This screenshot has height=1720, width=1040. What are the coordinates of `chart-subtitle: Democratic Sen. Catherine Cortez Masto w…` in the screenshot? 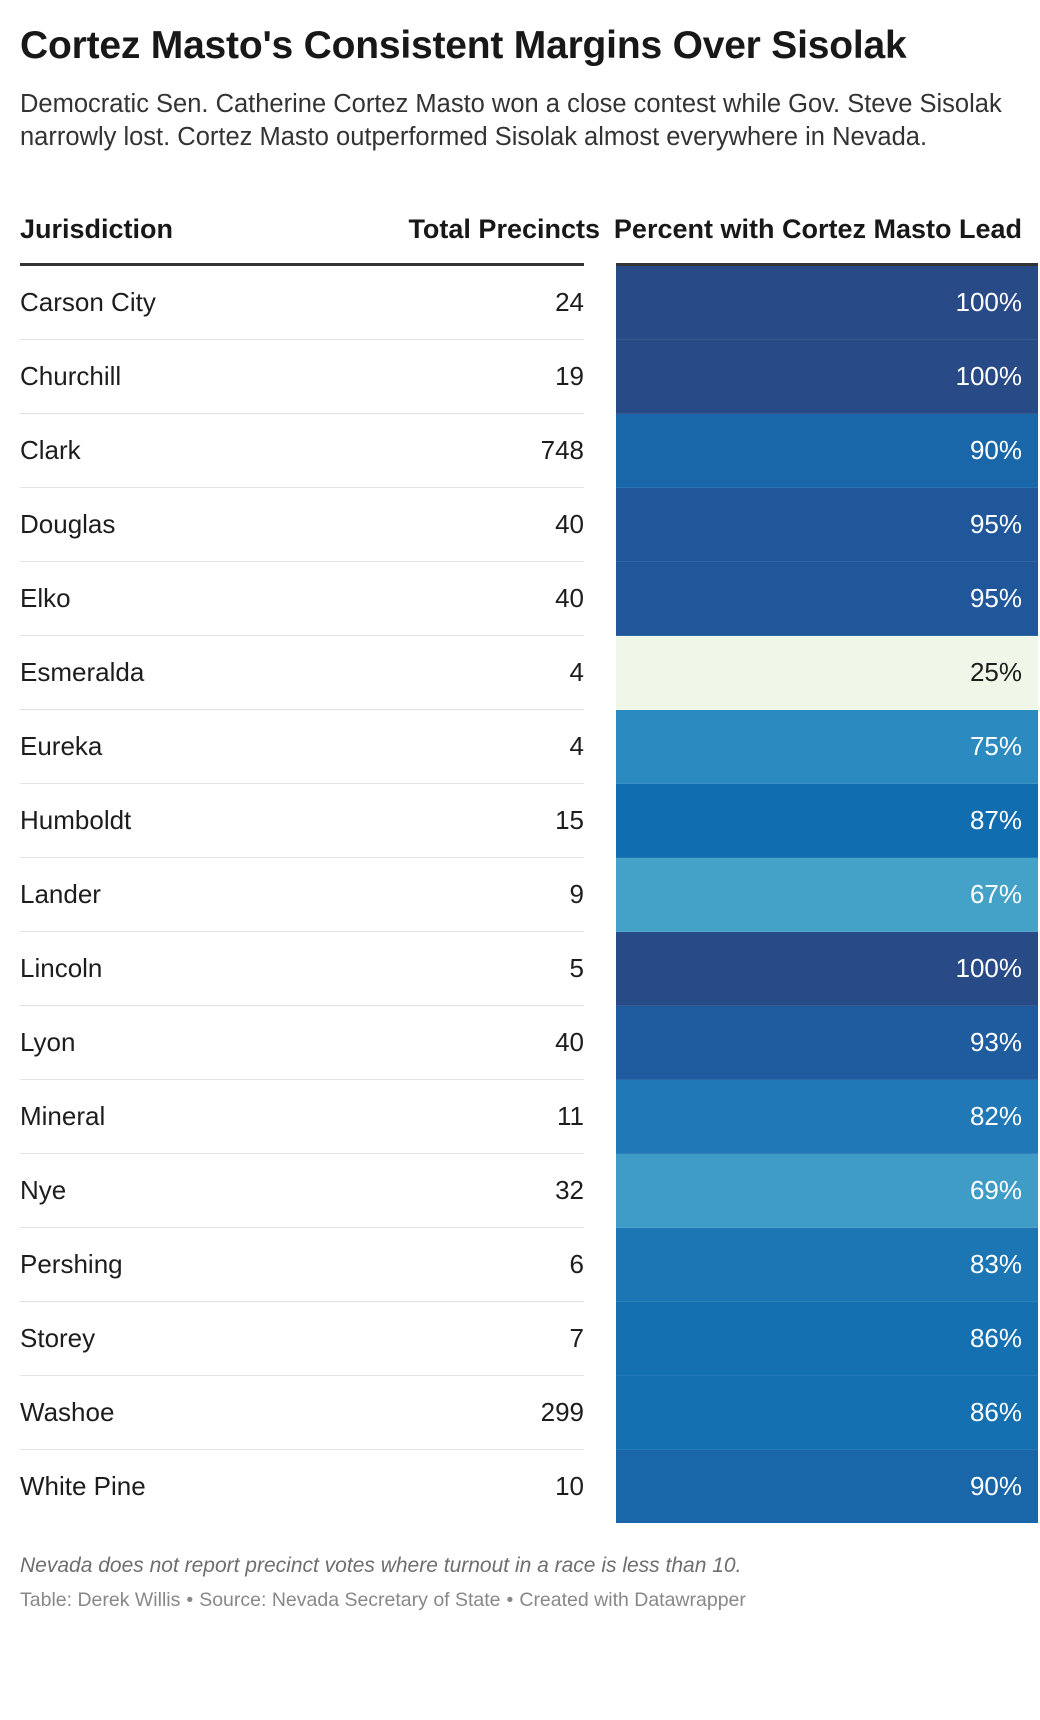 It's located at (511, 120).